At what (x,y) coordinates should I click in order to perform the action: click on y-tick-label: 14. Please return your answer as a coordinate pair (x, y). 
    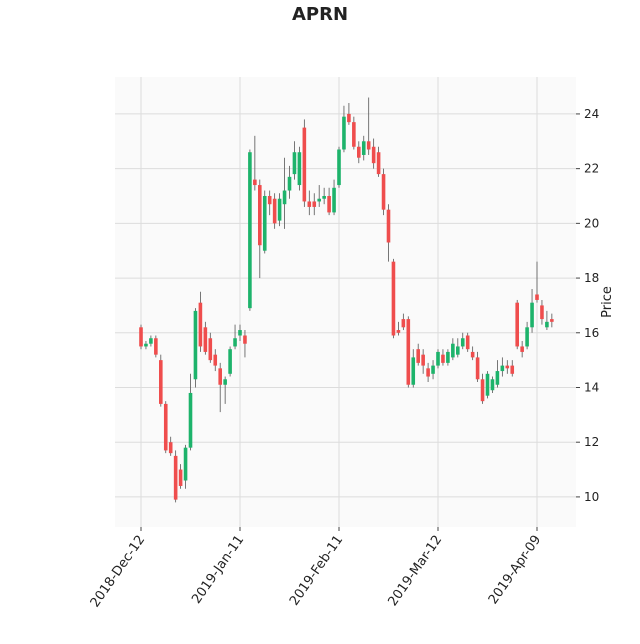
    Looking at the image, I should click on (591, 387).